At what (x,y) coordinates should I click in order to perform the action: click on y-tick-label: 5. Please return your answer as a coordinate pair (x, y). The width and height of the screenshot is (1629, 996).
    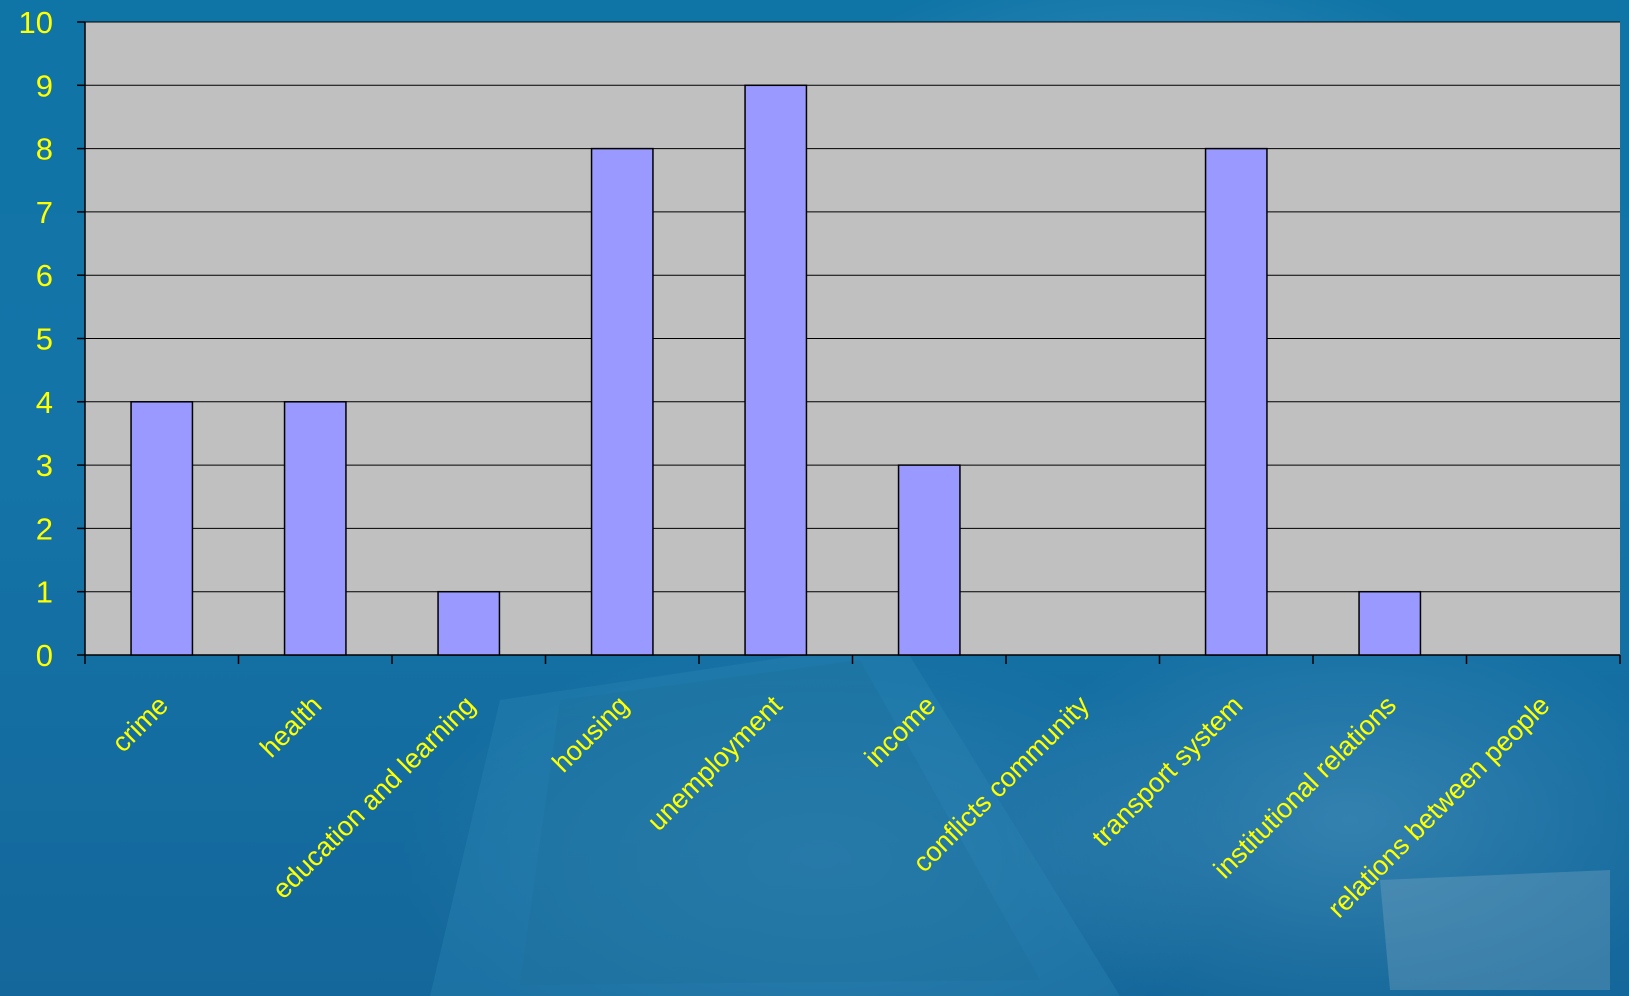
    Looking at the image, I should click on (44, 339).